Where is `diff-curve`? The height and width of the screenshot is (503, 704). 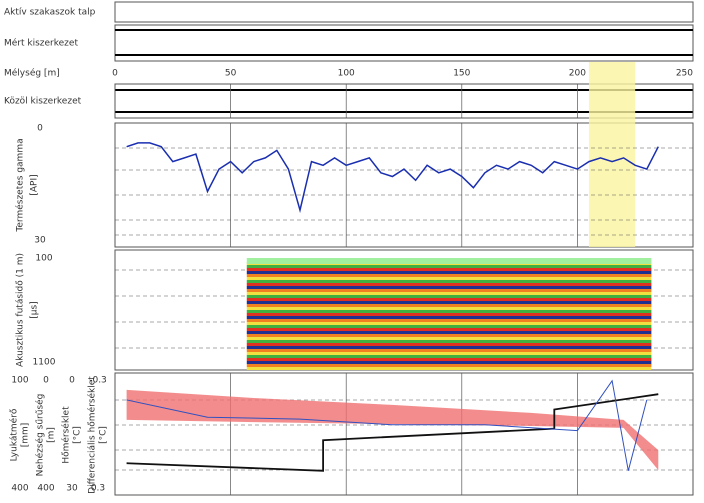 diff-curve is located at coordinates (387, 425).